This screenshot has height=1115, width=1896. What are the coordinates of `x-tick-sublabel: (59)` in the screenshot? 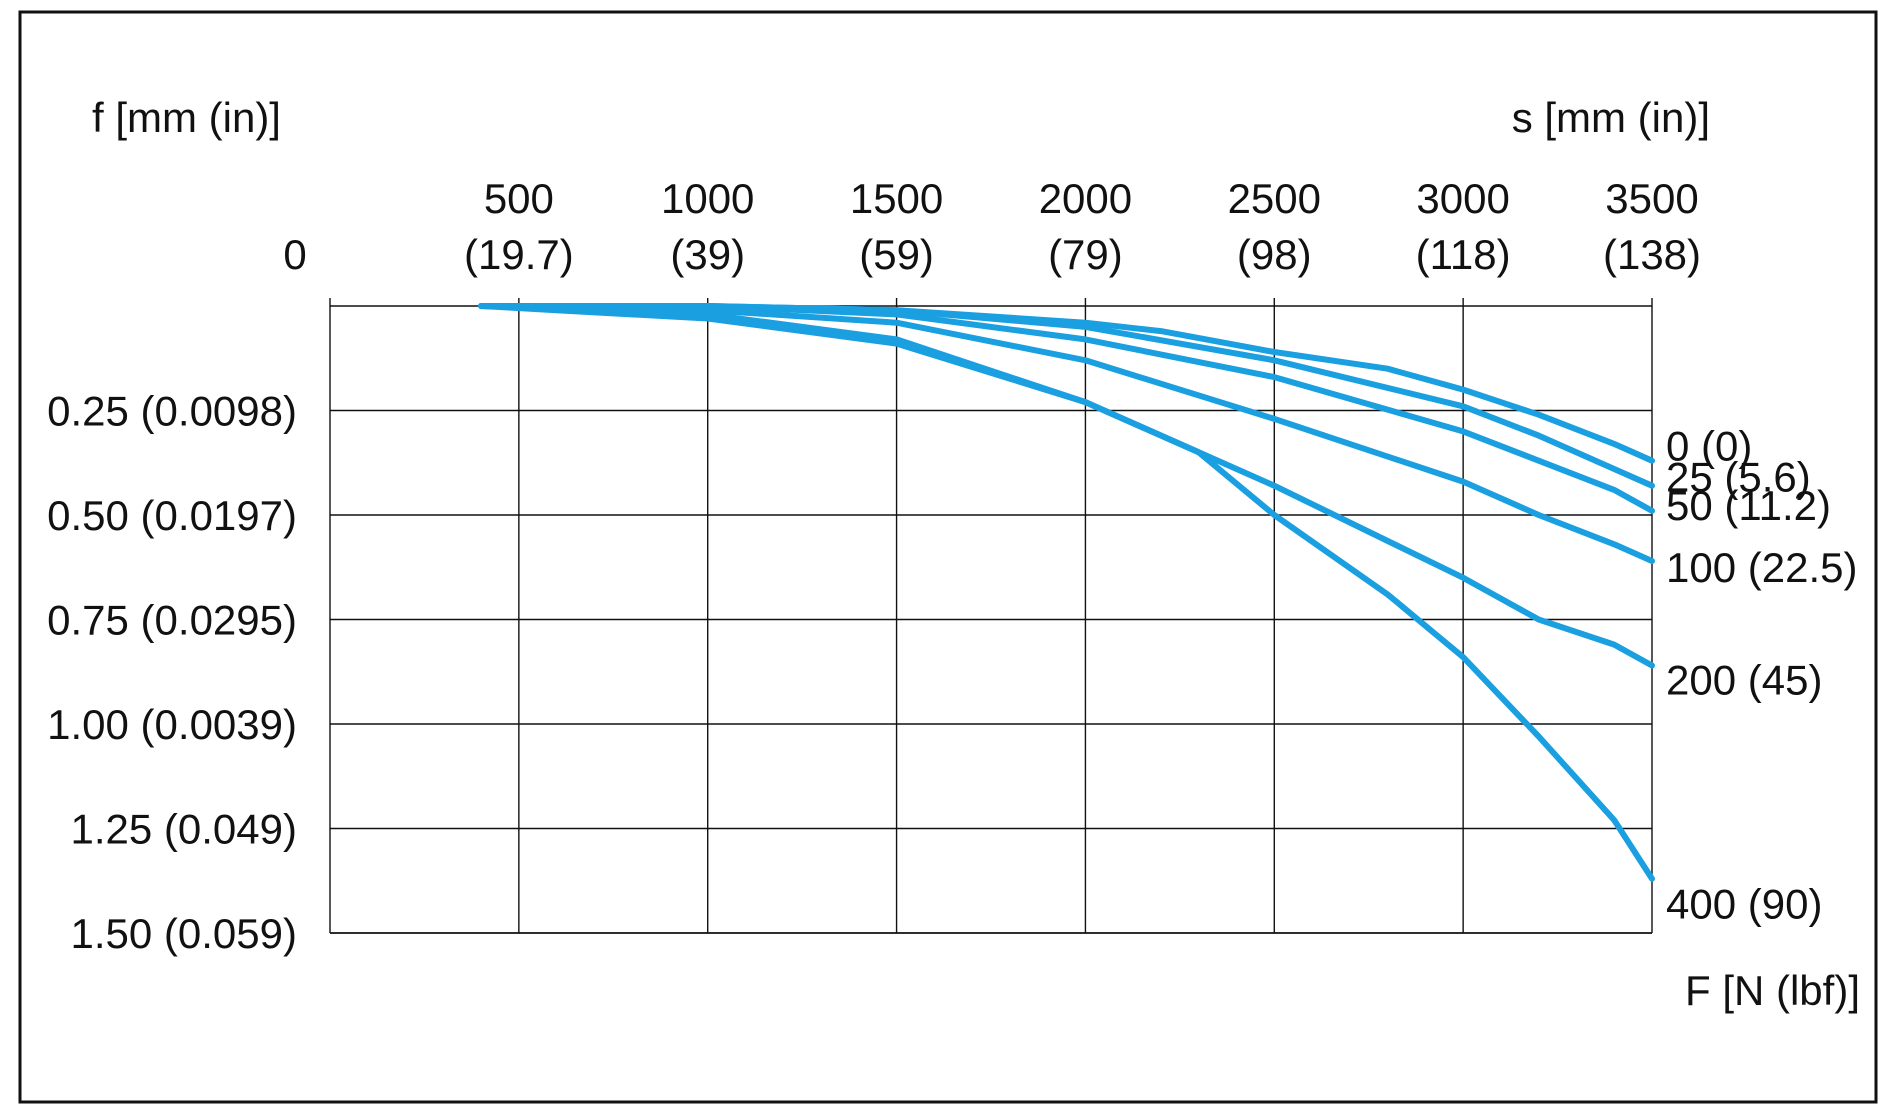 It's located at (896, 254).